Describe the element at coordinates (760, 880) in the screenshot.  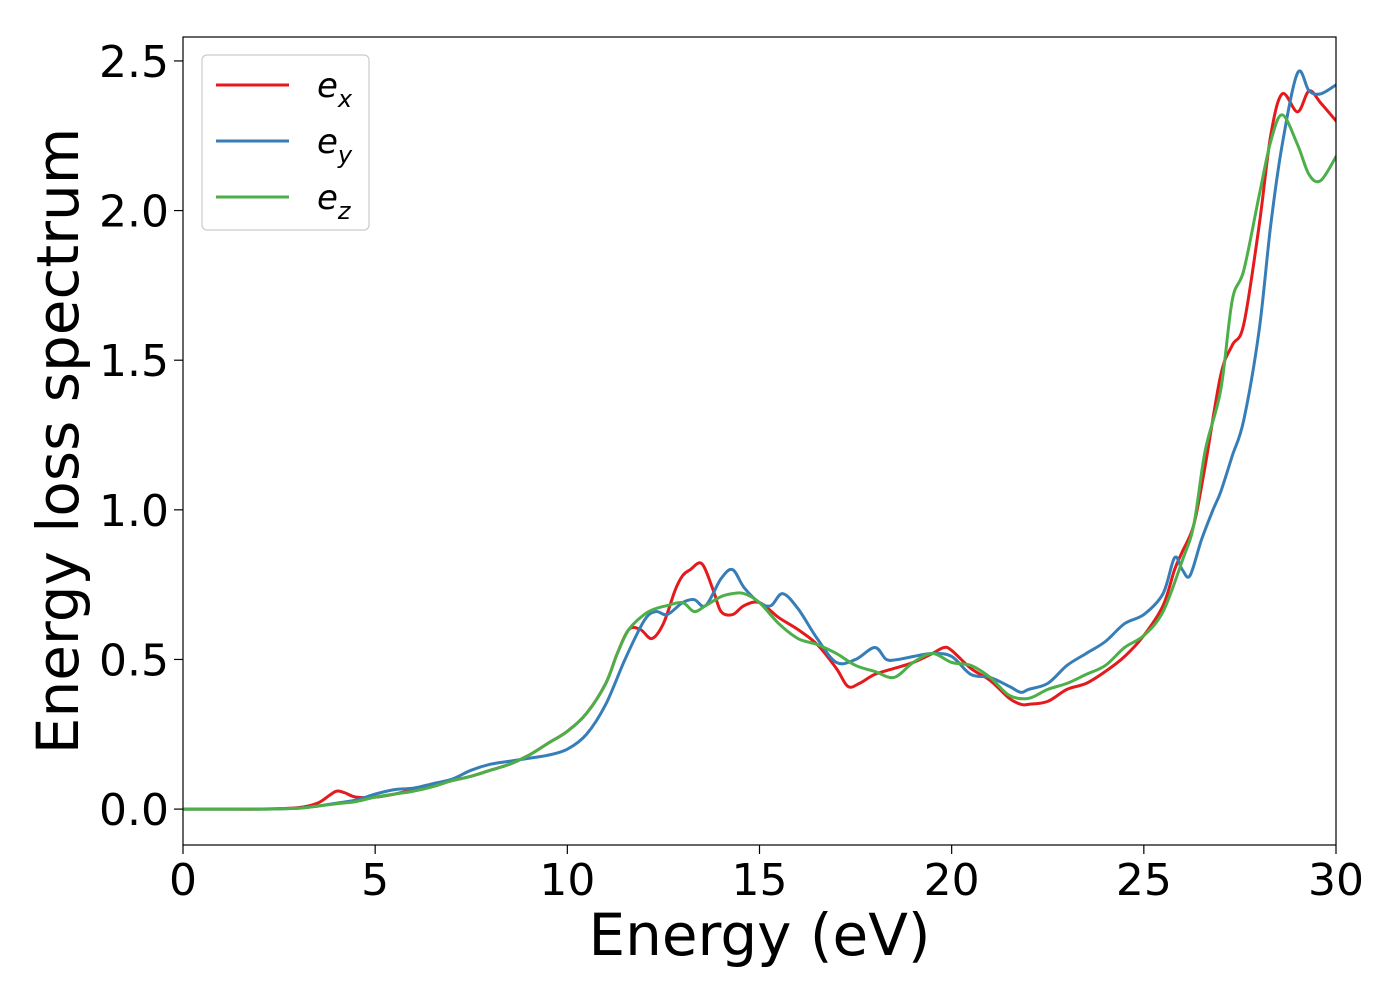
I see `x-tick-label: 15` at that location.